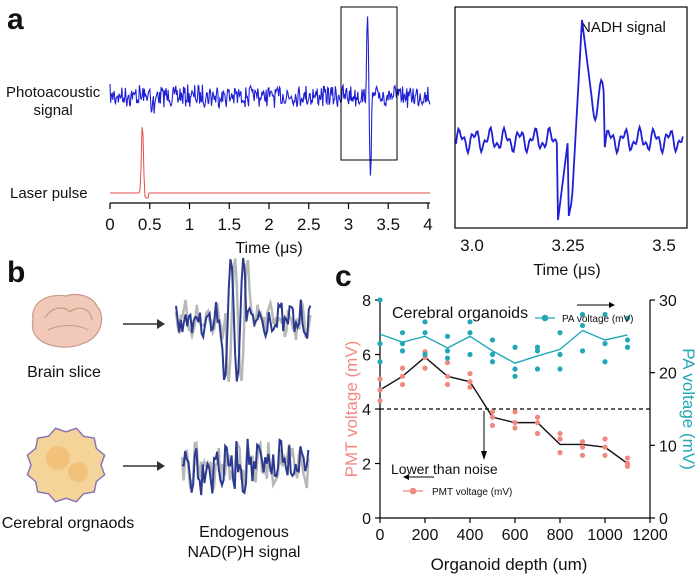 The height and width of the screenshot is (579, 700). What do you see at coordinates (668, 301) in the screenshot?
I see `c-right-tick-label: 30` at bounding box center [668, 301].